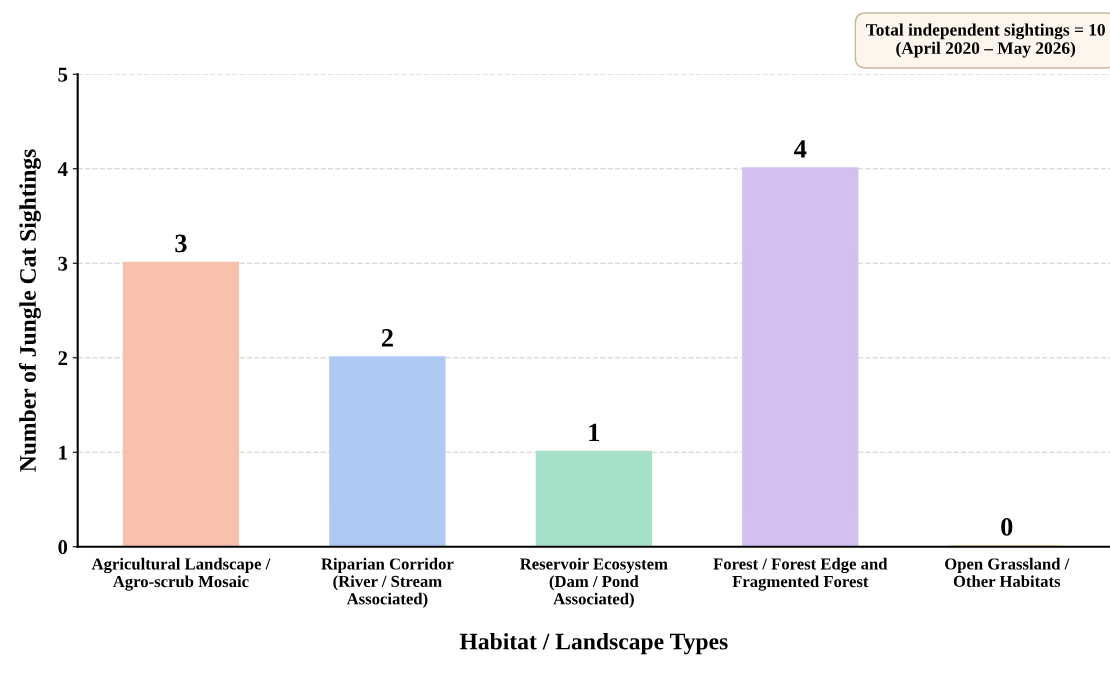  What do you see at coordinates (985, 40) in the screenshot?
I see `text: Total independent sightings = 10 (April 2020 – May 2026)` at bounding box center [985, 40].